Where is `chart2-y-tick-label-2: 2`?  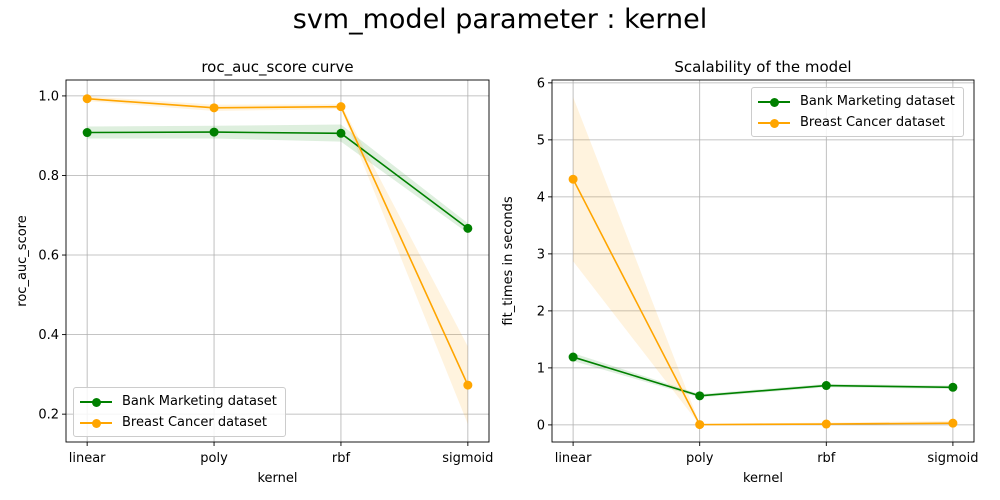 chart2-y-tick-label-2: 2 is located at coordinates (541, 311).